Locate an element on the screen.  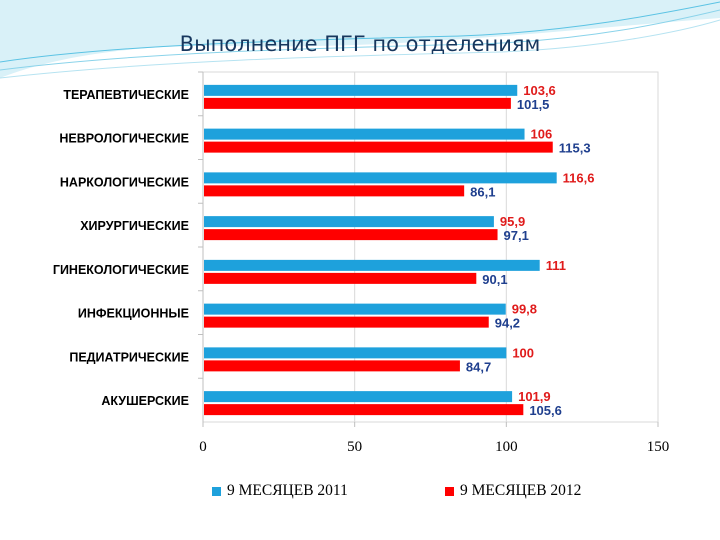
data-label-2011: 95,9 is located at coordinates (512, 221).